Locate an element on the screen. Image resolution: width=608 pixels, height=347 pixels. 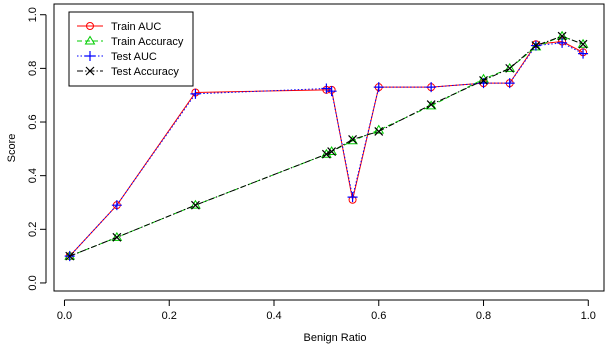
legend-marker-train-accuracy is located at coordinates (90, 40).